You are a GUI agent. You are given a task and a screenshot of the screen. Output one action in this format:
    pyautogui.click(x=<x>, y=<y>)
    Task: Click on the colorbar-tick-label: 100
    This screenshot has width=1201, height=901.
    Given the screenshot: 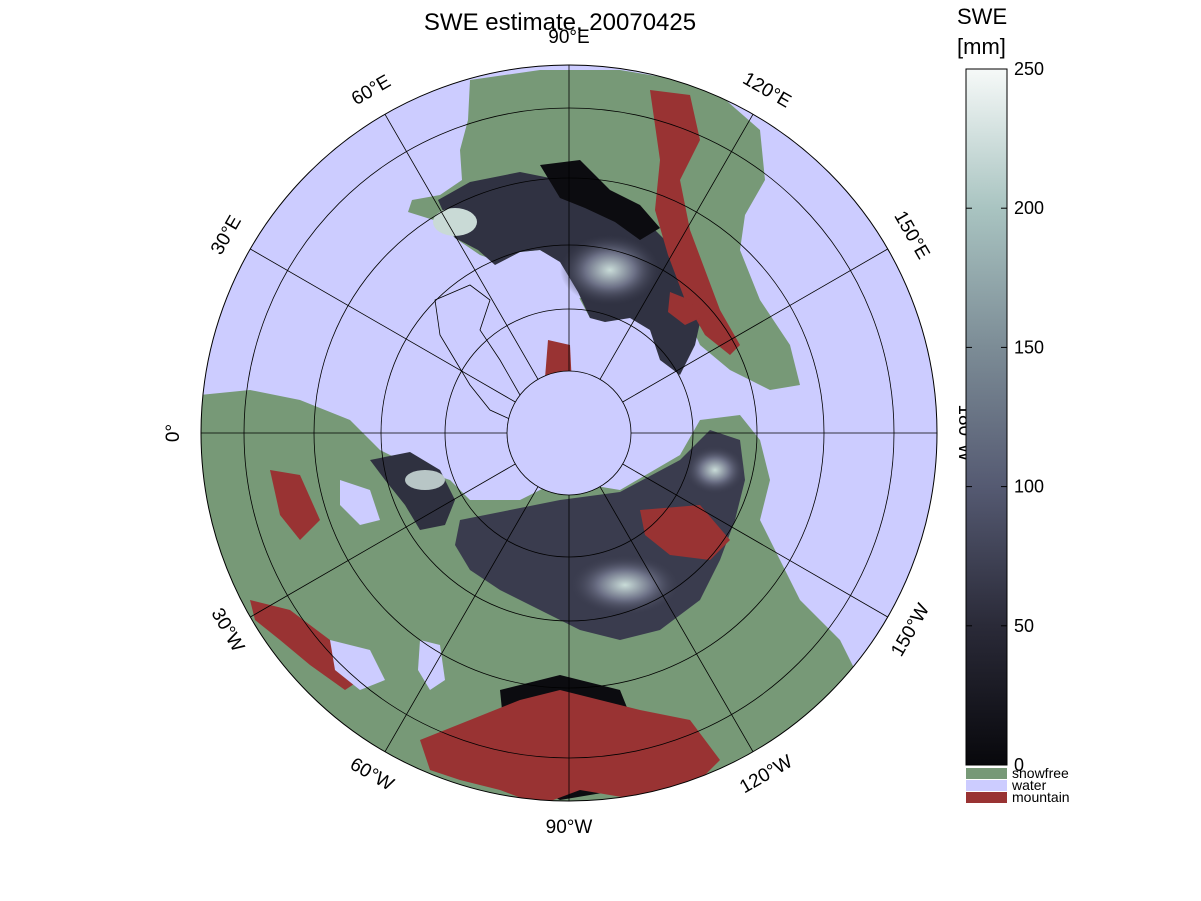 What is the action you would take?
    pyautogui.click(x=1029, y=487)
    